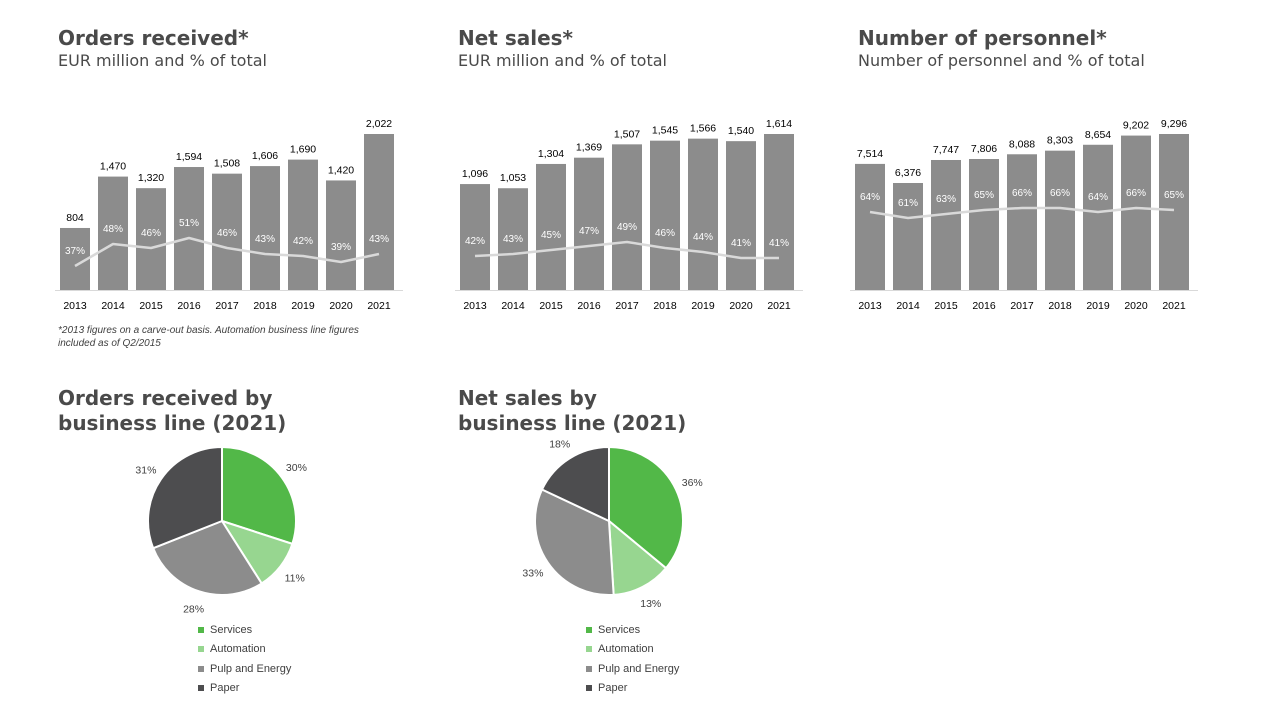 Image resolution: width=1280 pixels, height=720 pixels. Describe the element at coordinates (259, 495) in the screenshot. I see `pie-slice-services` at that location.